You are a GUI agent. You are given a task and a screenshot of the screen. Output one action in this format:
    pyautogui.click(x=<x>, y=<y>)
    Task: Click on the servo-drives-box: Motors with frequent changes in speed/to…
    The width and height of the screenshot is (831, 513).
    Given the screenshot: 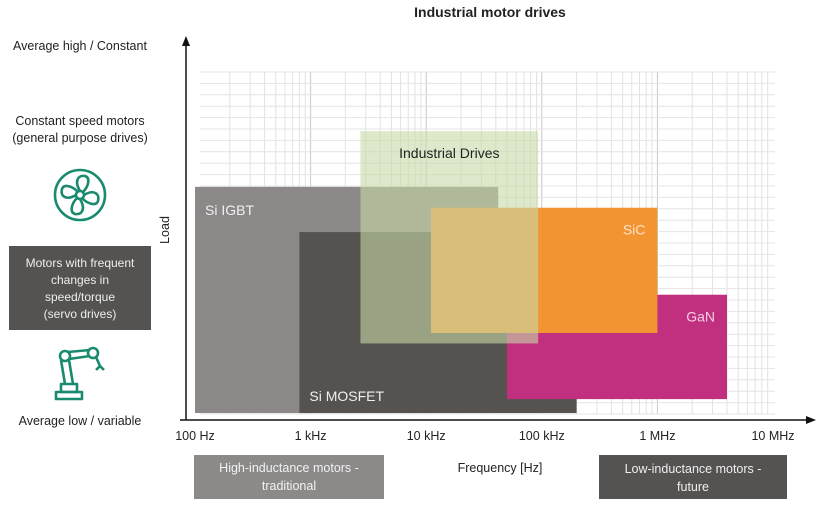 What is the action you would take?
    pyautogui.click(x=80, y=288)
    